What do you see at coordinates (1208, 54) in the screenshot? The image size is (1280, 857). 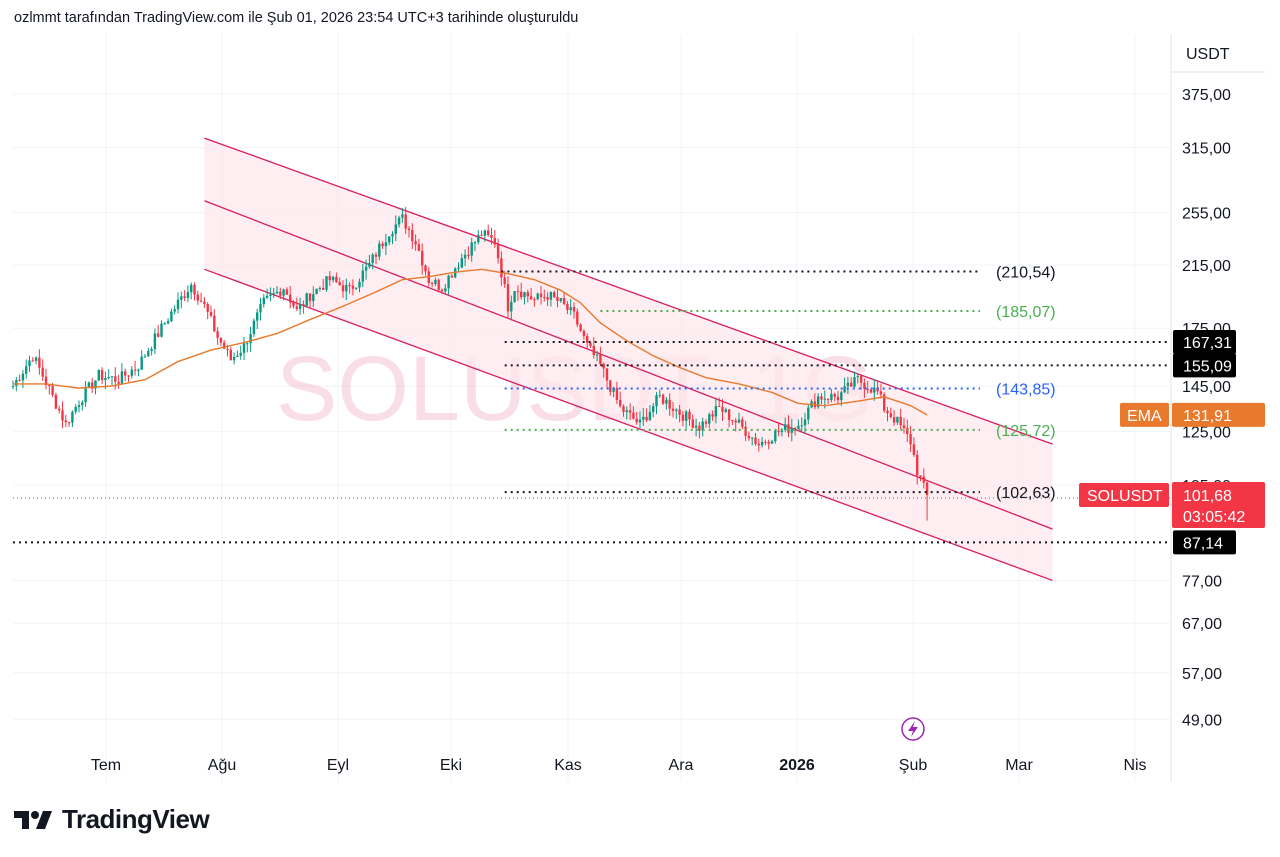 I see `currency-label: USDT` at bounding box center [1208, 54].